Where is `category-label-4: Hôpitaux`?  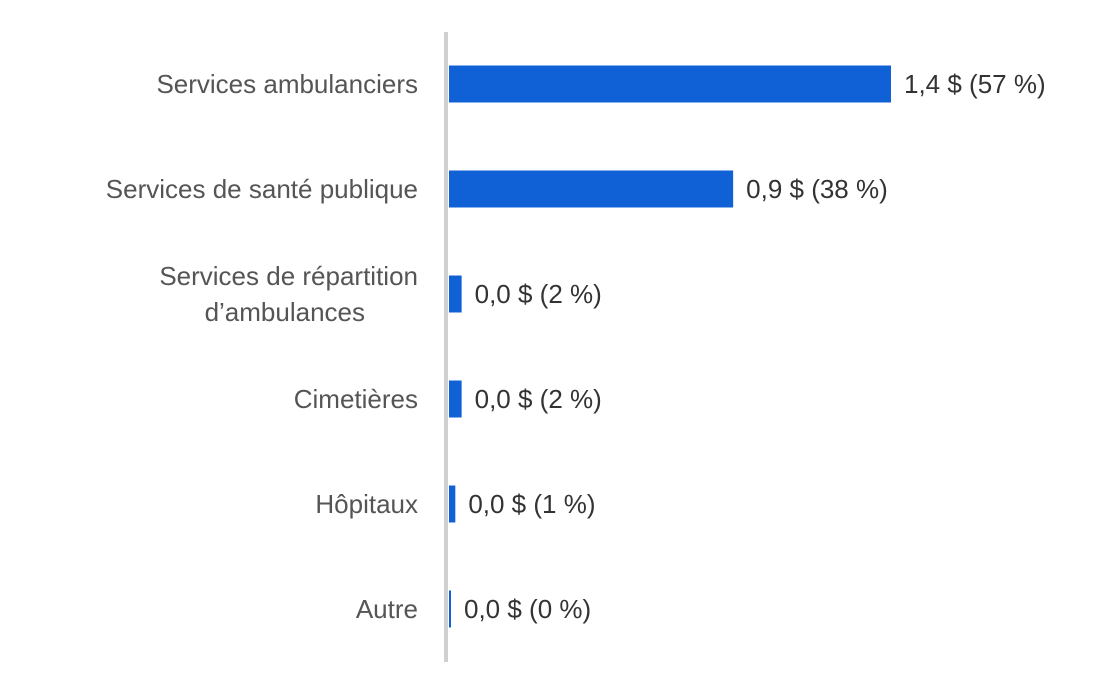 category-label-4: Hôpitaux is located at coordinates (366, 504).